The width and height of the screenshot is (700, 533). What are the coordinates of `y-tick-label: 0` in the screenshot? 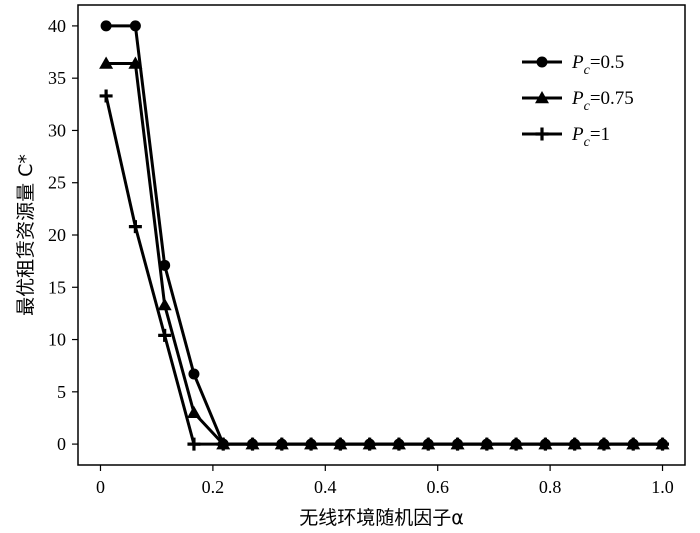 It's located at (61, 444).